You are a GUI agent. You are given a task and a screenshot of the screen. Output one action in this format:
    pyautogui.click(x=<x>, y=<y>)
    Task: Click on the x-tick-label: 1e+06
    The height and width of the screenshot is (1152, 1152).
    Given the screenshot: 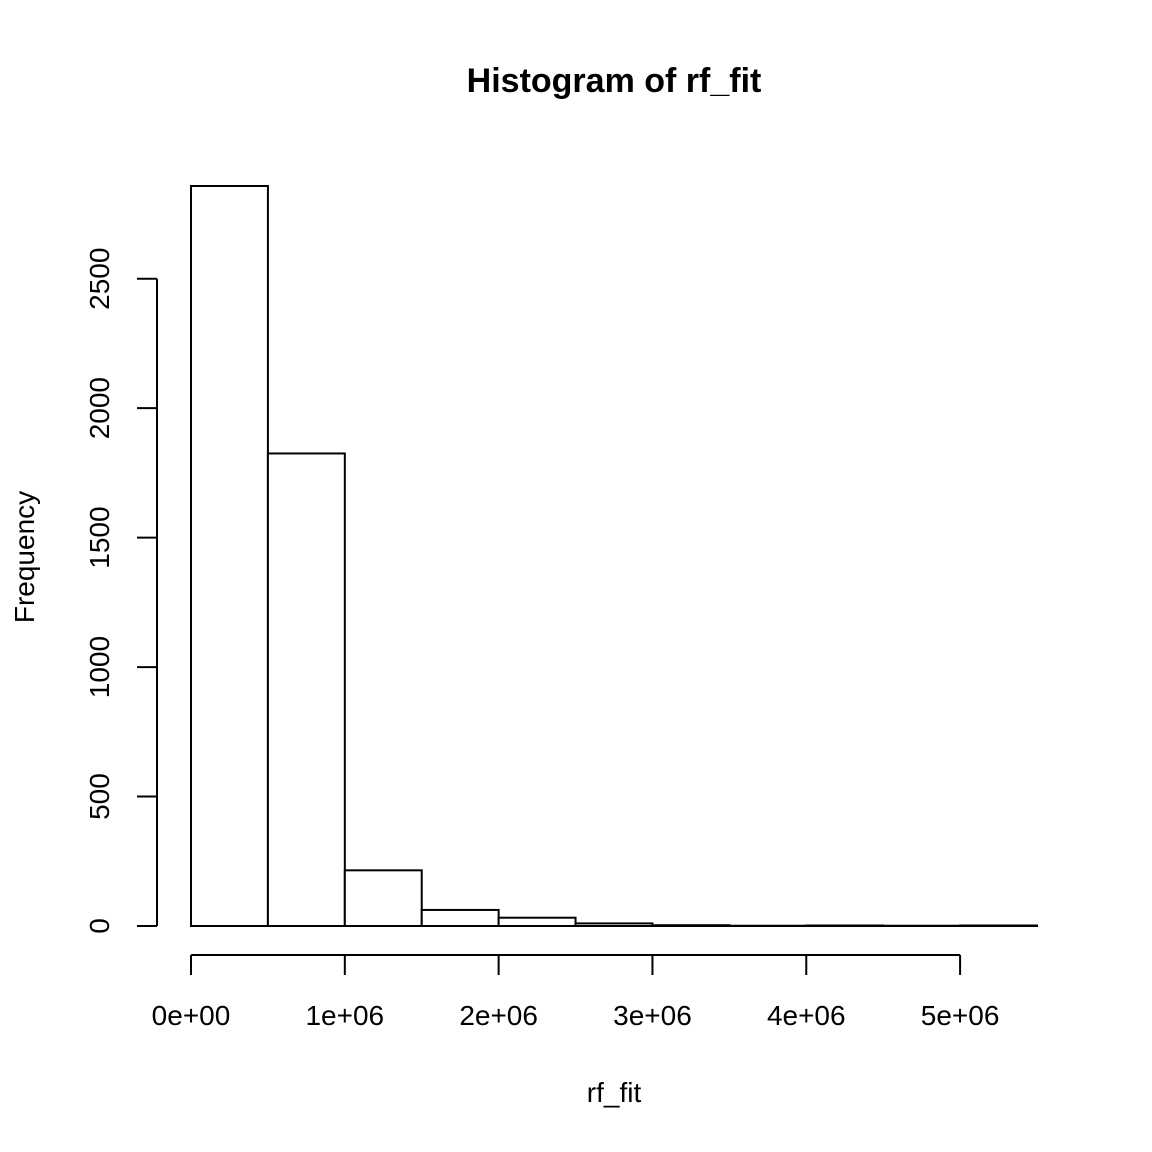 What is the action you would take?
    pyautogui.click(x=344, y=1015)
    